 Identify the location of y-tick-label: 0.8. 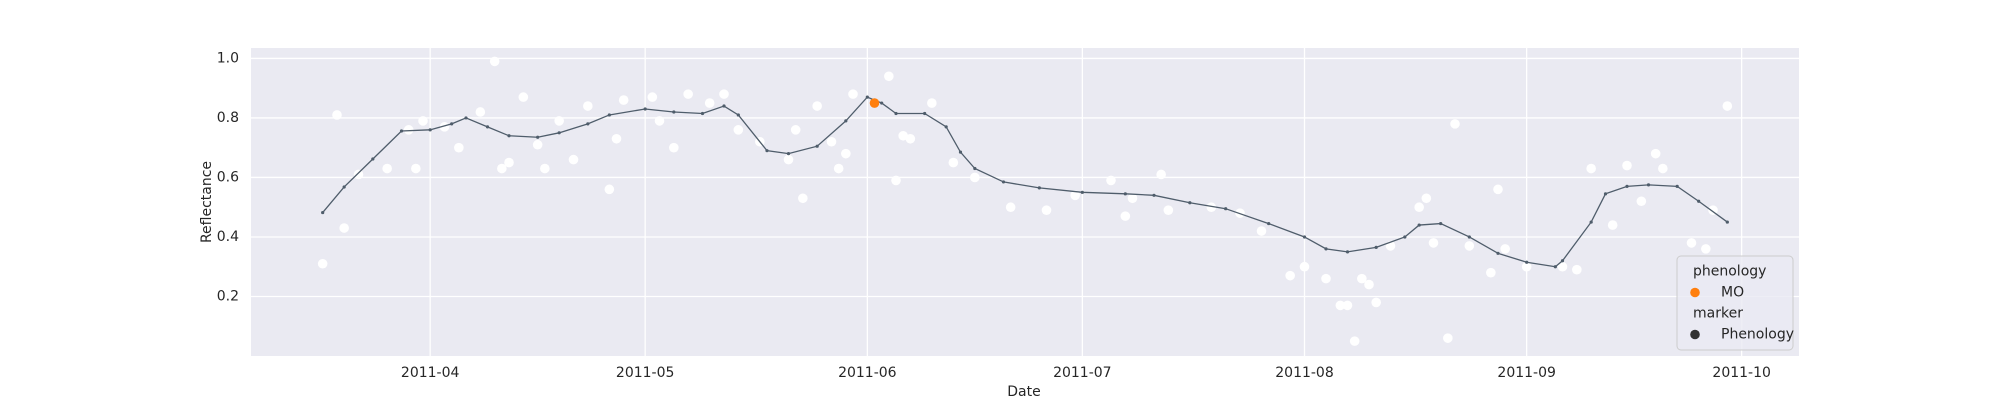
(228, 118).